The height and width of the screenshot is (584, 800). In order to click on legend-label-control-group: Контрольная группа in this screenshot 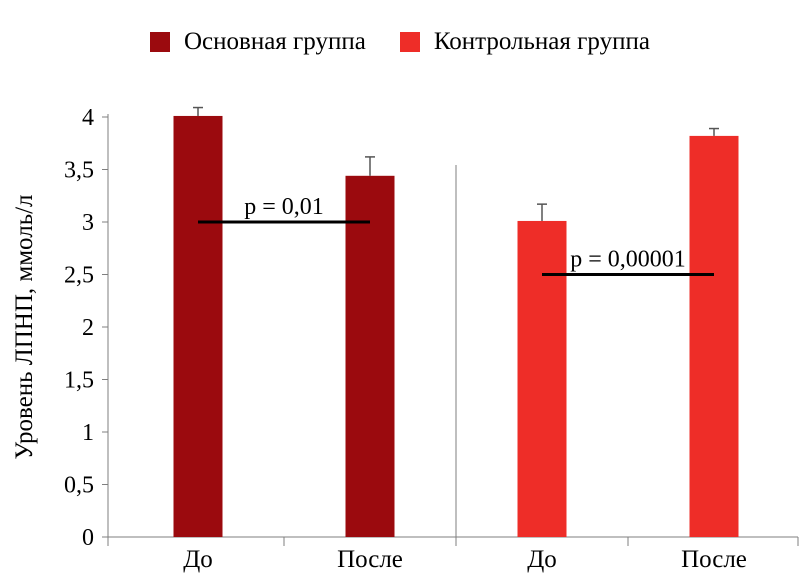, I will do `click(541, 41)`.